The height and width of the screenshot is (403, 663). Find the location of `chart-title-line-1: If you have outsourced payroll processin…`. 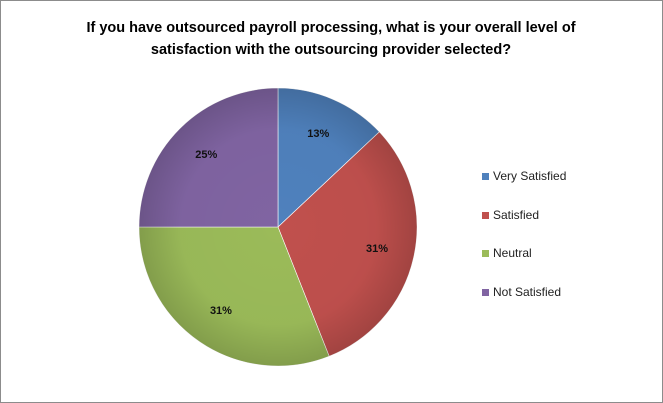

chart-title-line-1: If you have outsourced payroll processin… is located at coordinates (331, 28).